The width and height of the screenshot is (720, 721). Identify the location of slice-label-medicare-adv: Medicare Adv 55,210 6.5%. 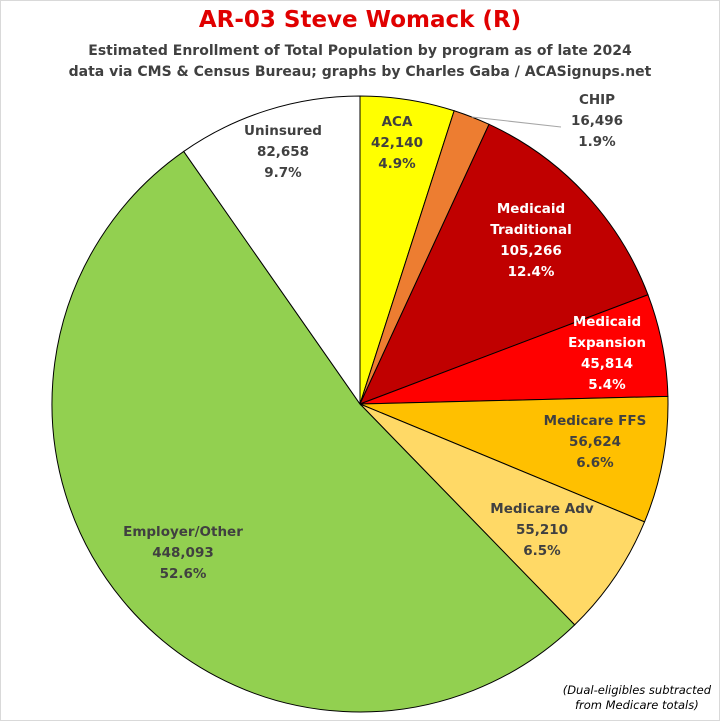
(542, 530).